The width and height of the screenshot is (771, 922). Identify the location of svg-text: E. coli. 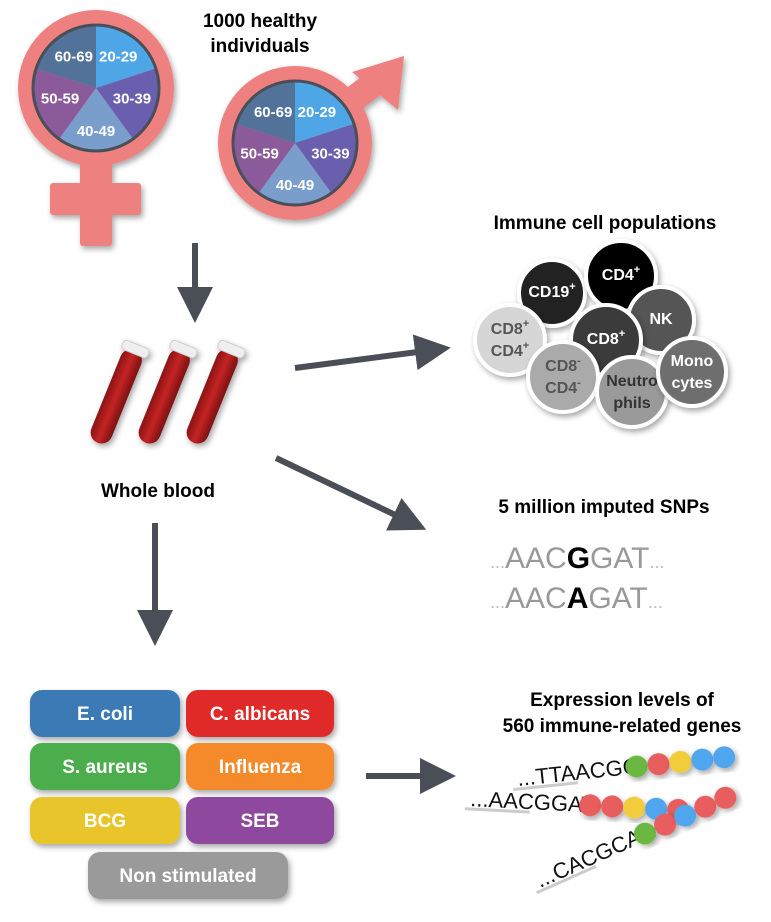
(105, 714).